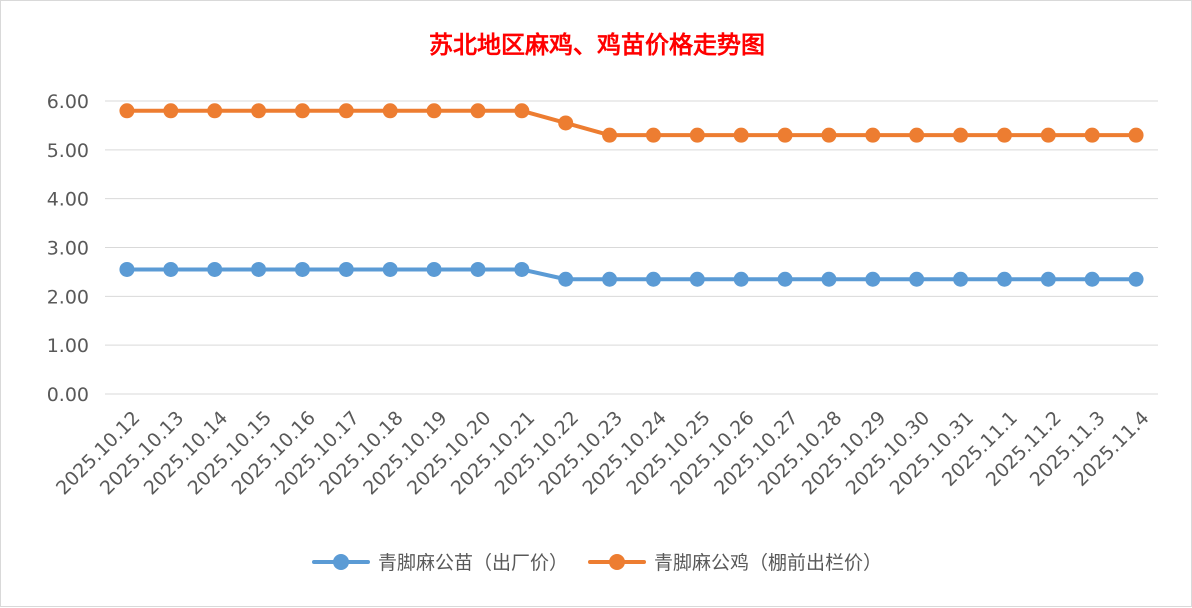 Image resolution: width=1192 pixels, height=608 pixels. I want to click on y-tick-label-1: 1.00, so click(68, 346).